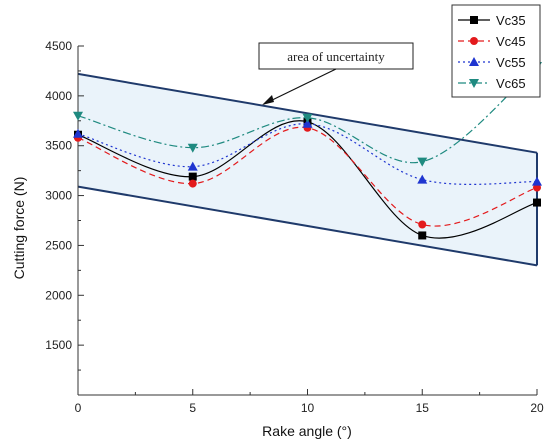 The height and width of the screenshot is (444, 545). Describe the element at coordinates (511, 83) in the screenshot. I see `legend-label-vc65: Vc65` at that location.